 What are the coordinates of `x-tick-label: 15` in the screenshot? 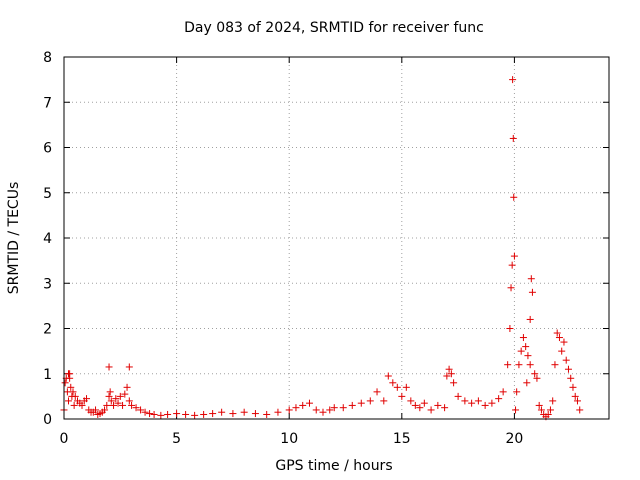 It's located at (402, 439).